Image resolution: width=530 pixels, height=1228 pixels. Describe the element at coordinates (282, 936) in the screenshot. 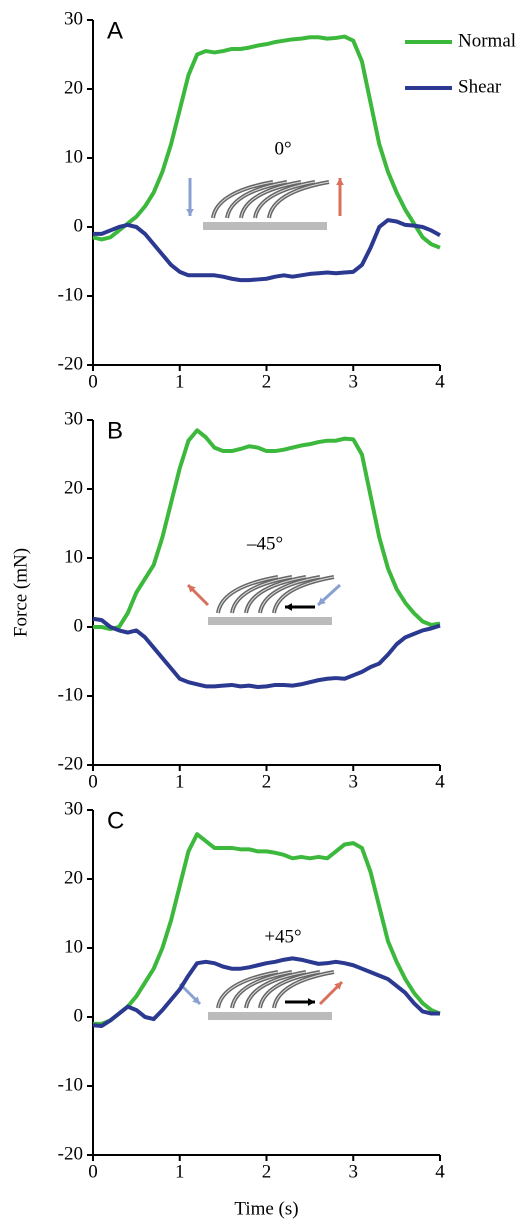

I see `annotation: +45°` at that location.